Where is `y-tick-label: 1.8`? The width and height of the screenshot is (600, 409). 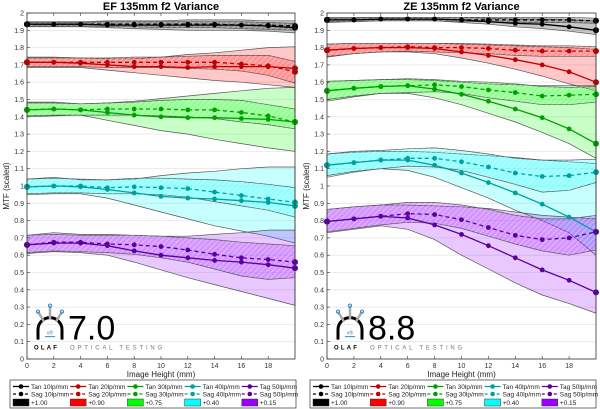 y-tick-label: 1.8 is located at coordinates (319, 48).